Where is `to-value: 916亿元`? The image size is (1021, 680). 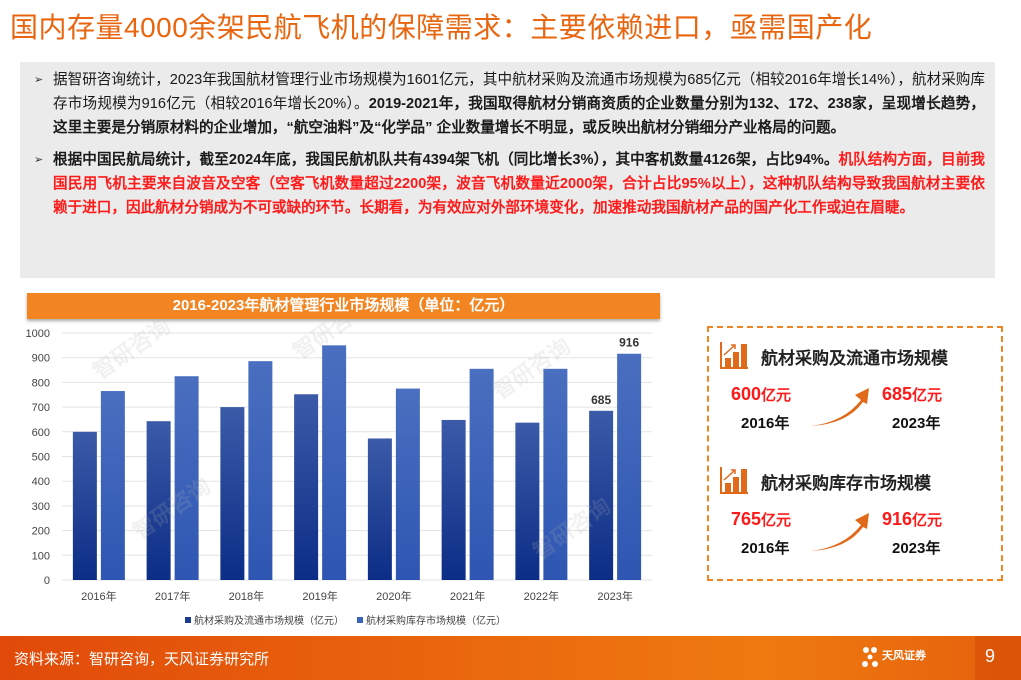 to-value: 916亿元 is located at coordinates (912, 519).